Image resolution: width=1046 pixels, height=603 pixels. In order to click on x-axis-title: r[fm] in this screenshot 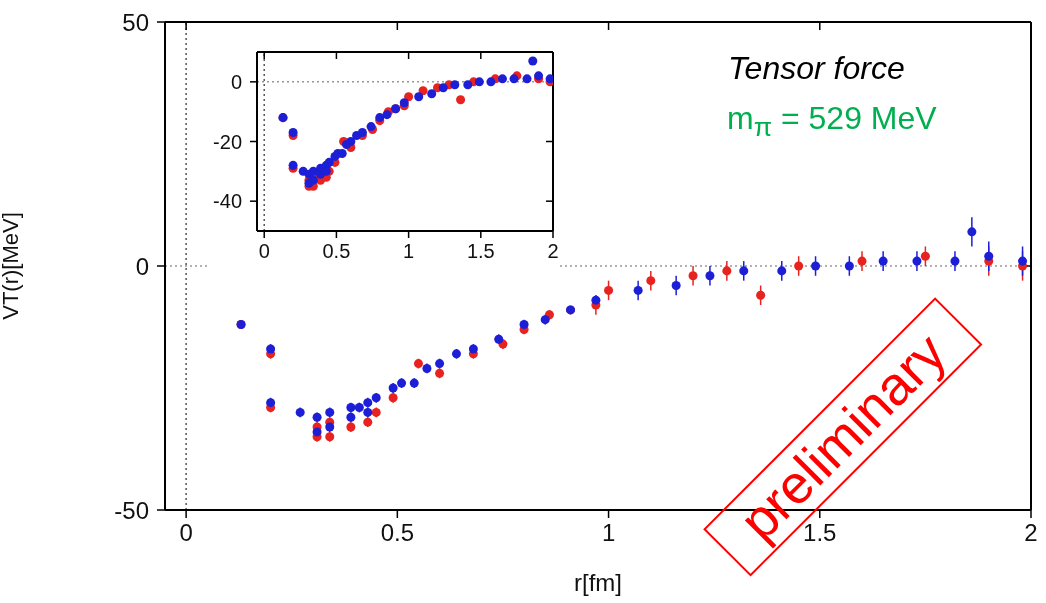, I will do `click(598, 582)`.